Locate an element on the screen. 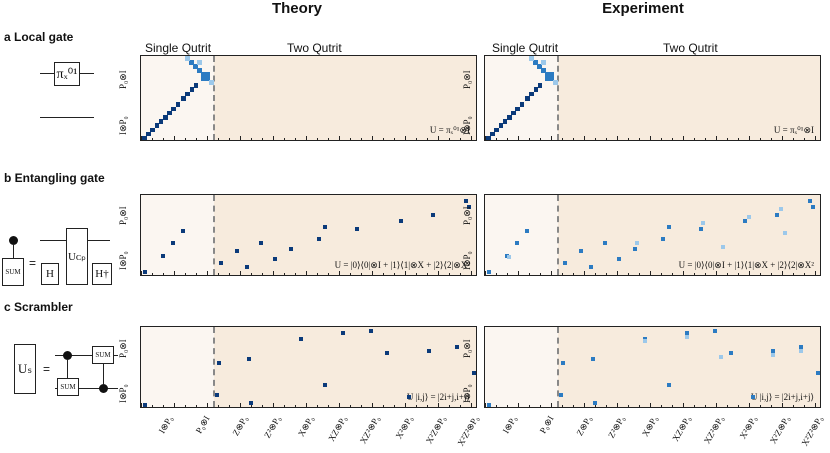  single-qutrit-label-exp: Single Qutrit is located at coordinates (525, 48).